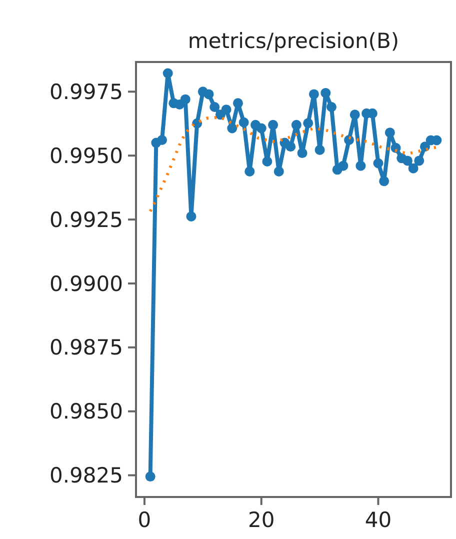 The height and width of the screenshot is (539, 456). I want to click on y-tick-label: 0.9925, so click(86, 220).